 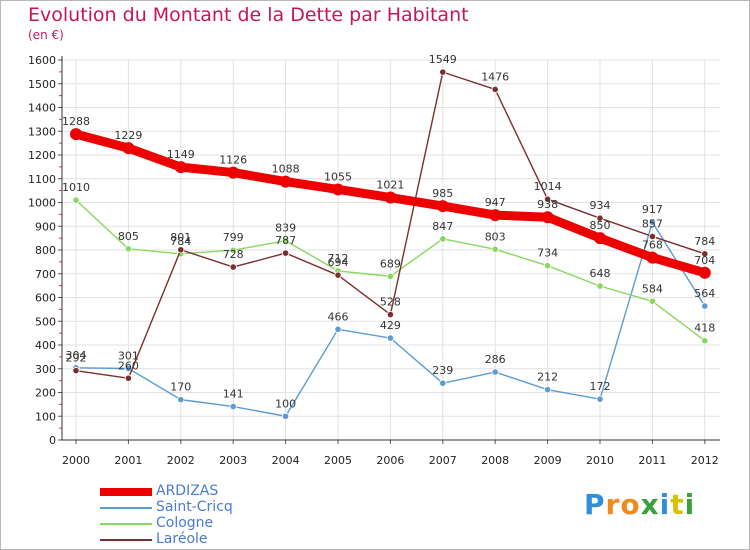 I want to click on data-label-laréole: 292, so click(x=76, y=358).